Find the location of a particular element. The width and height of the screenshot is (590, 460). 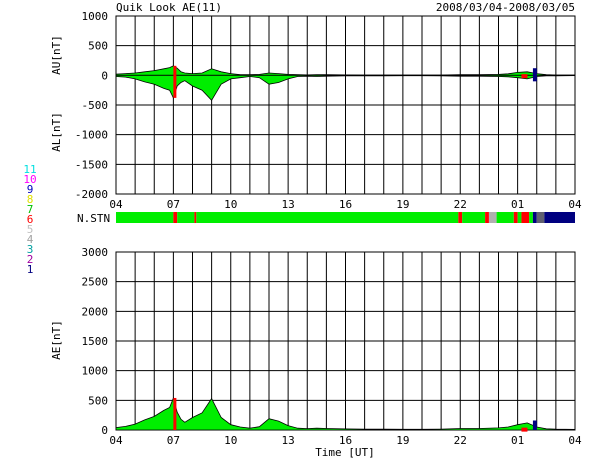

y-tick-label: 1500 is located at coordinates (95, 341).